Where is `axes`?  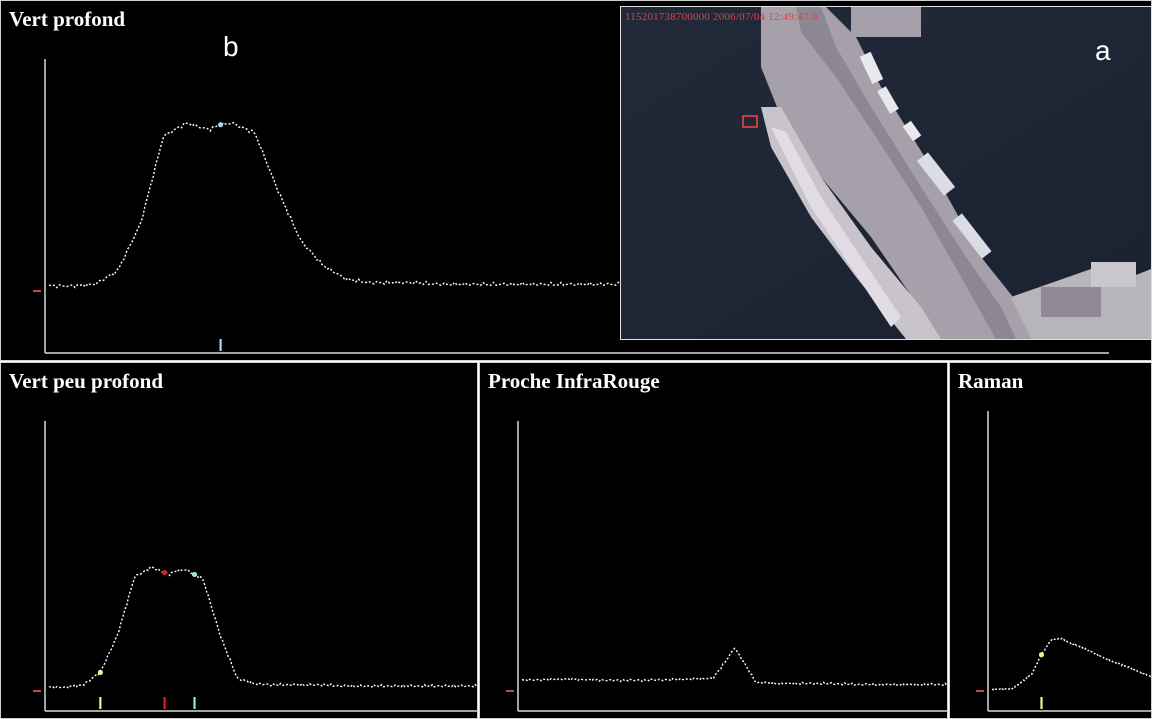 axes is located at coordinates (1063, 561).